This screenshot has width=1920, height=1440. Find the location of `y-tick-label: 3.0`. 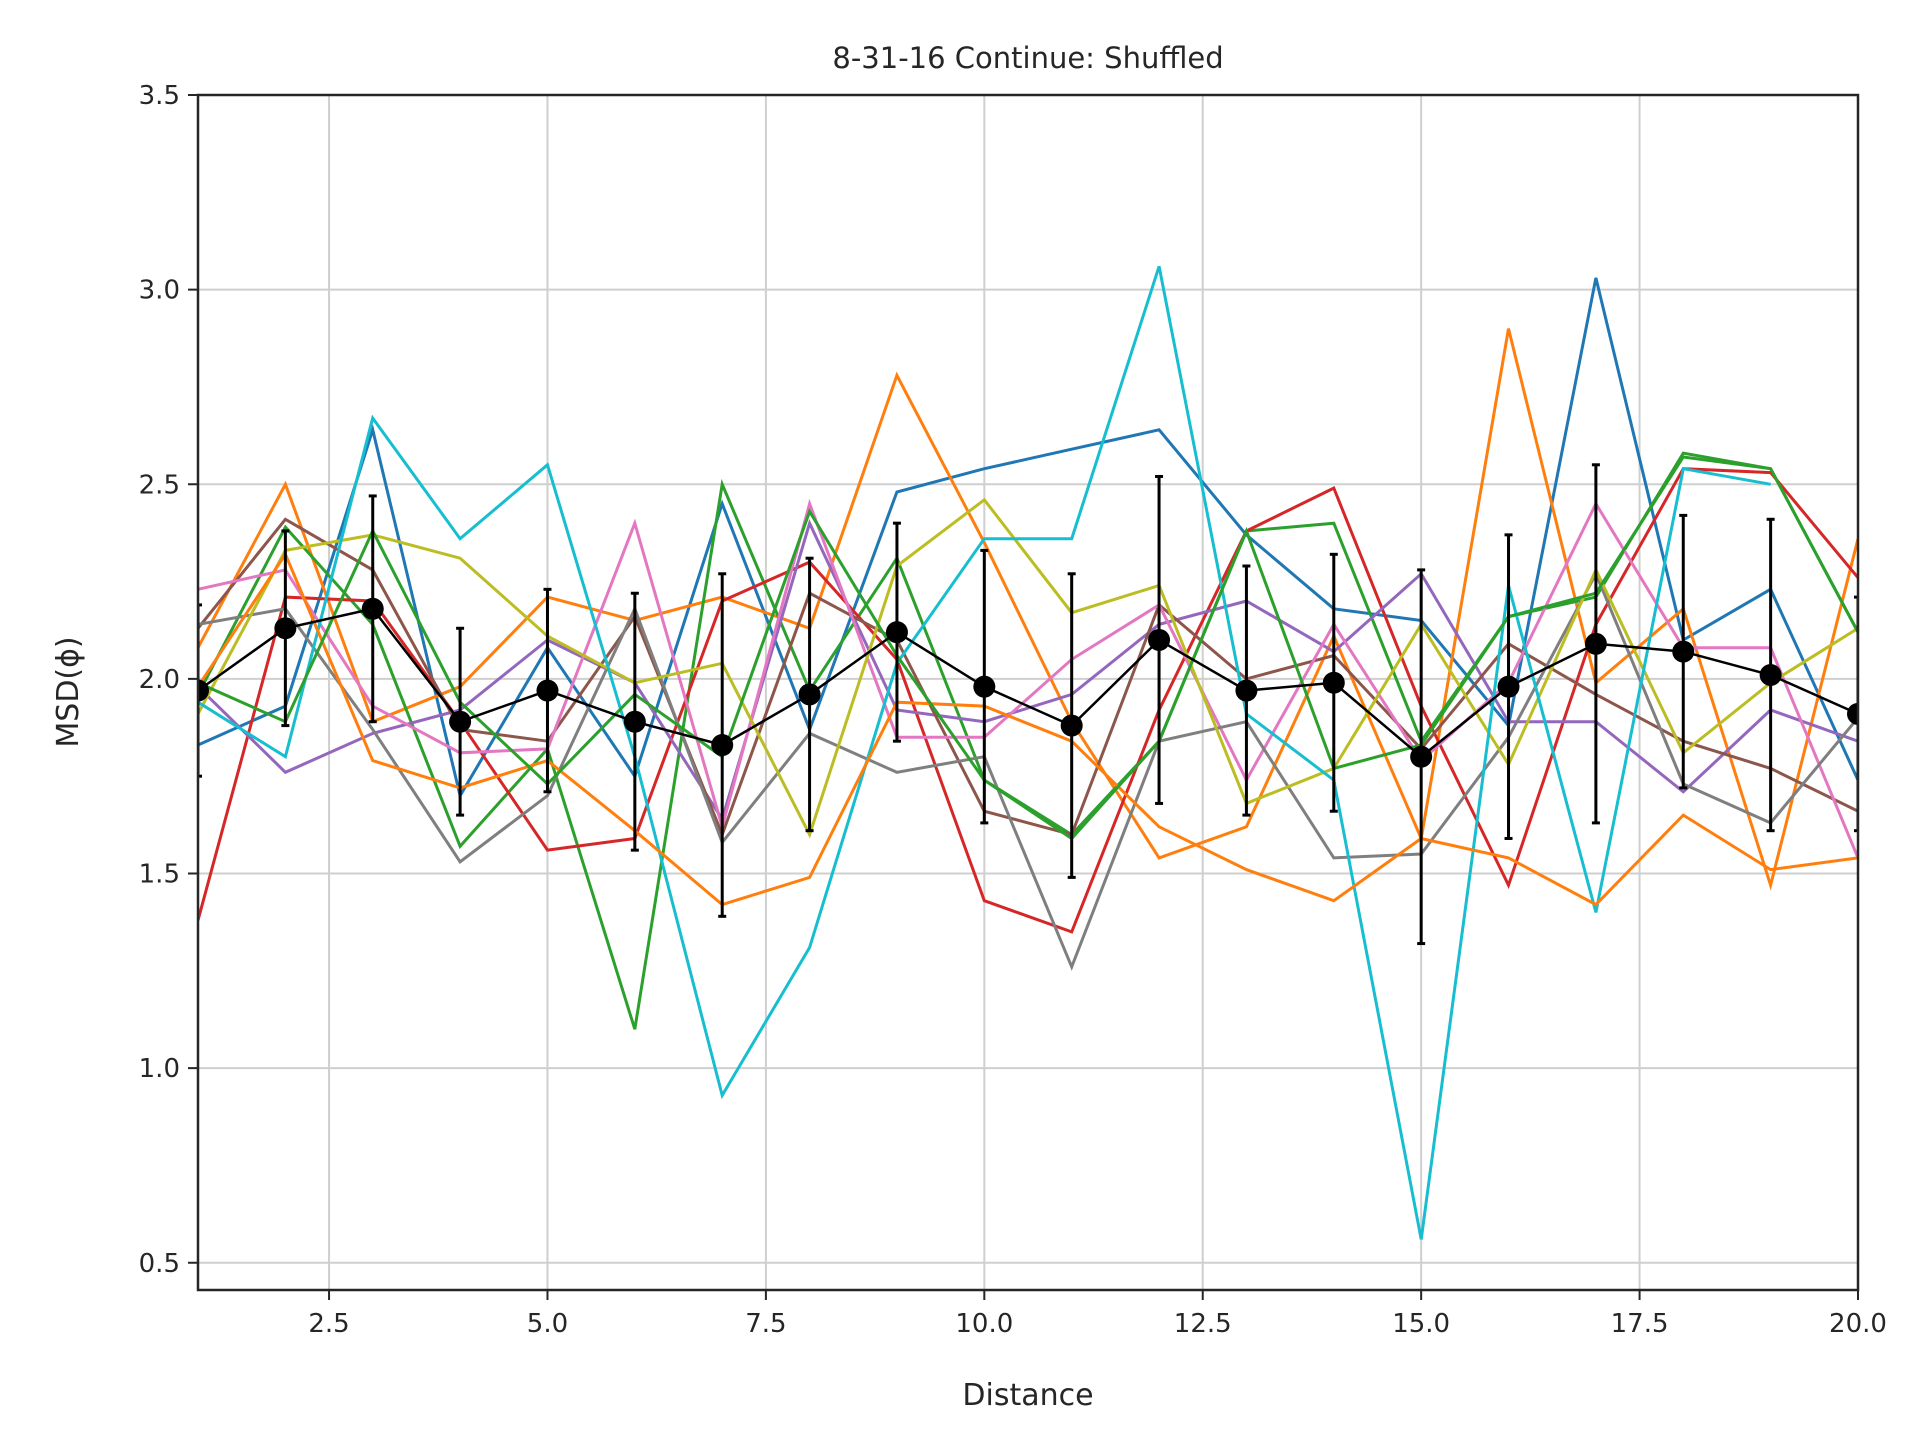

y-tick-label: 3.0 is located at coordinates (159, 291).